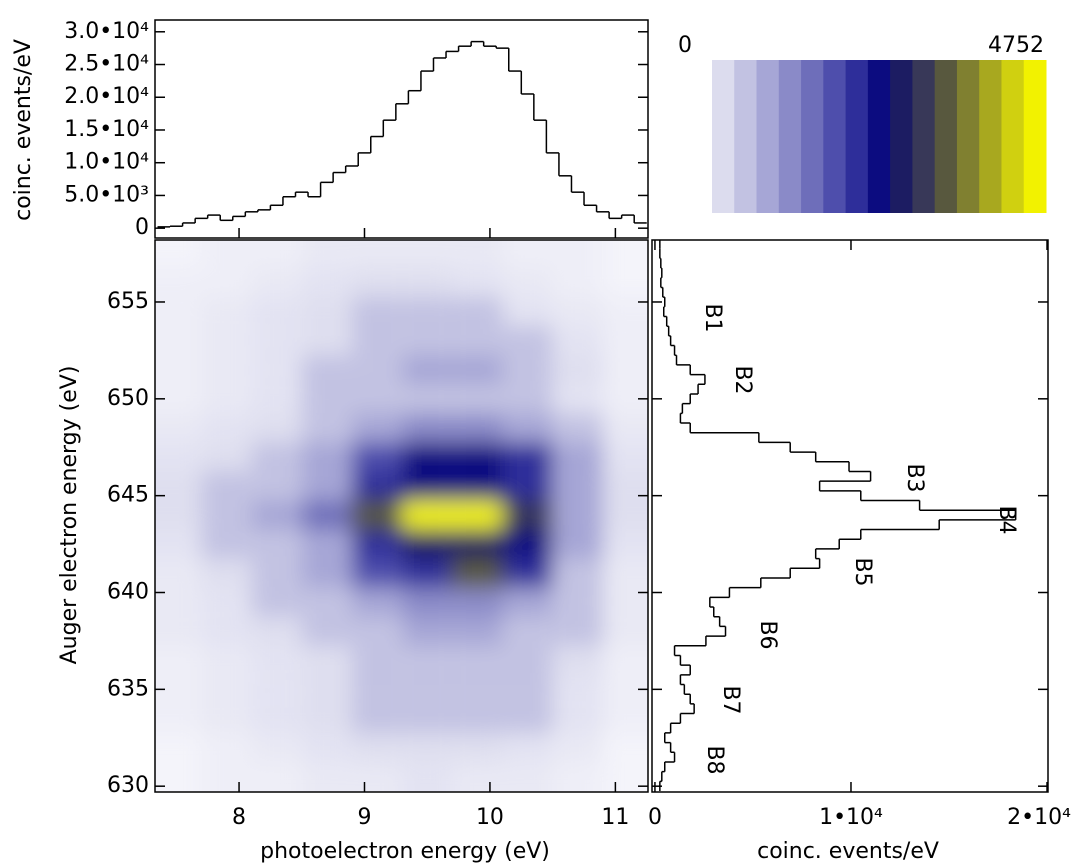 The height and width of the screenshot is (867, 1085). What do you see at coordinates (851, 817) in the screenshot?
I see `x-tick-label: 1•10⁴` at bounding box center [851, 817].